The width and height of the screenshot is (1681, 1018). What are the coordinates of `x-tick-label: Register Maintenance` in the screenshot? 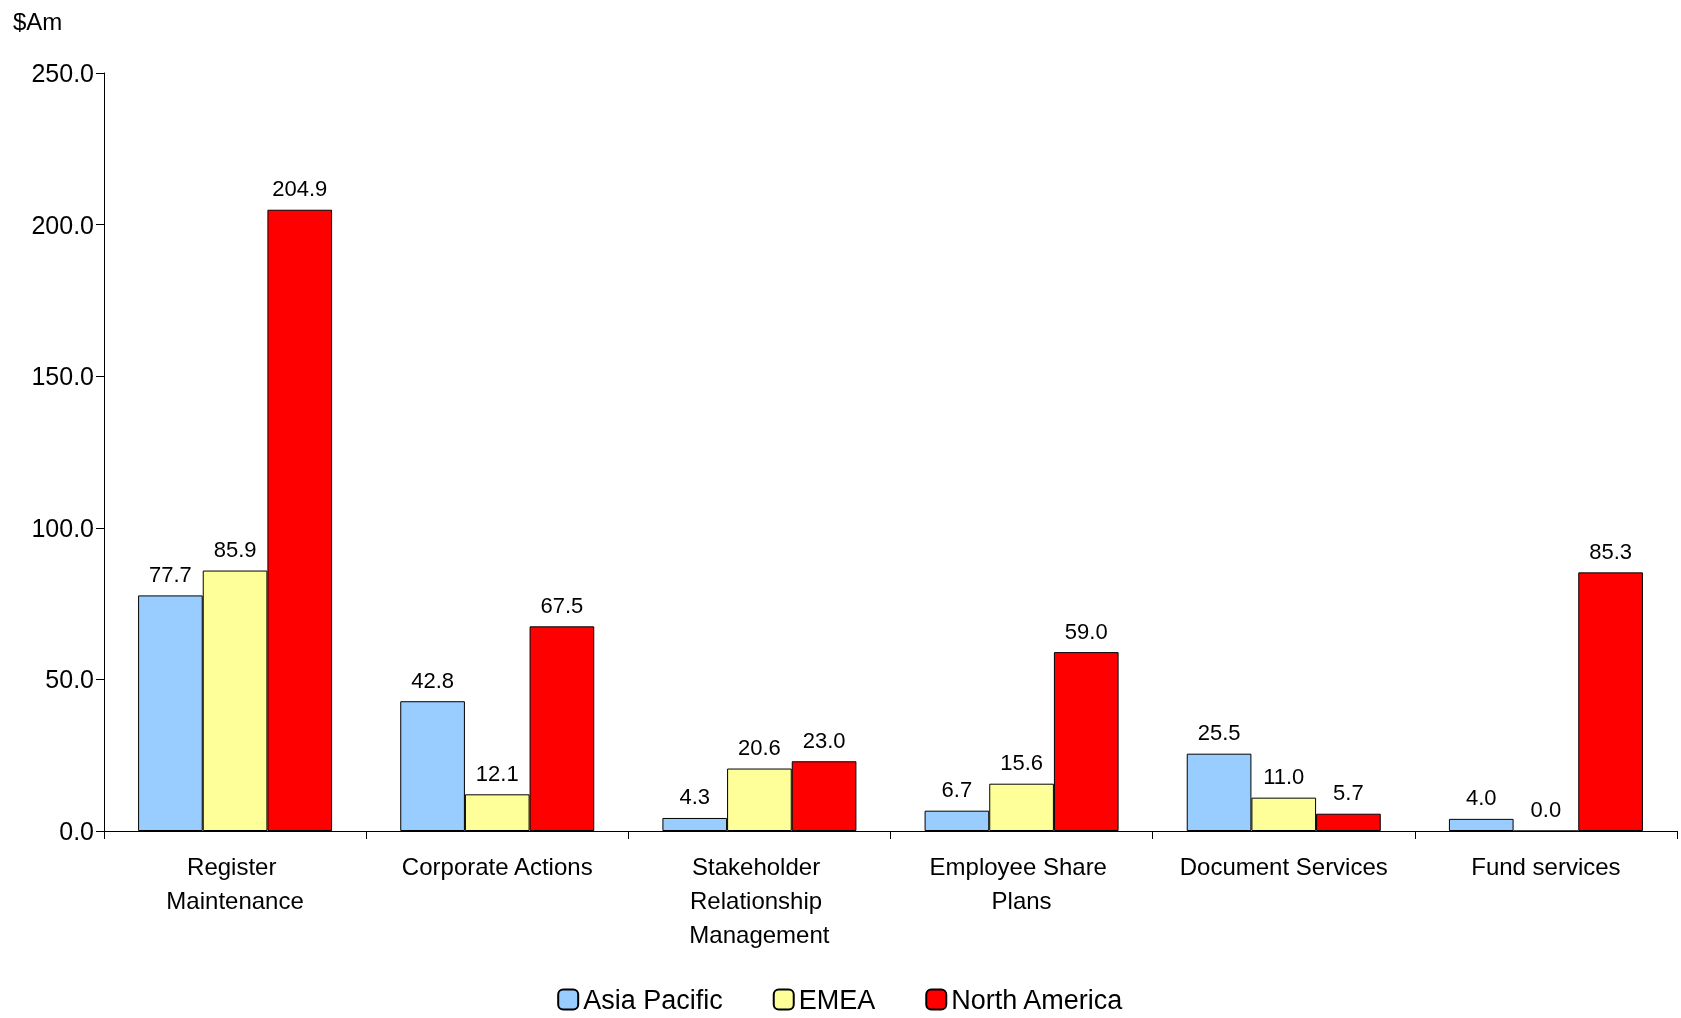 It's located at (235, 883).